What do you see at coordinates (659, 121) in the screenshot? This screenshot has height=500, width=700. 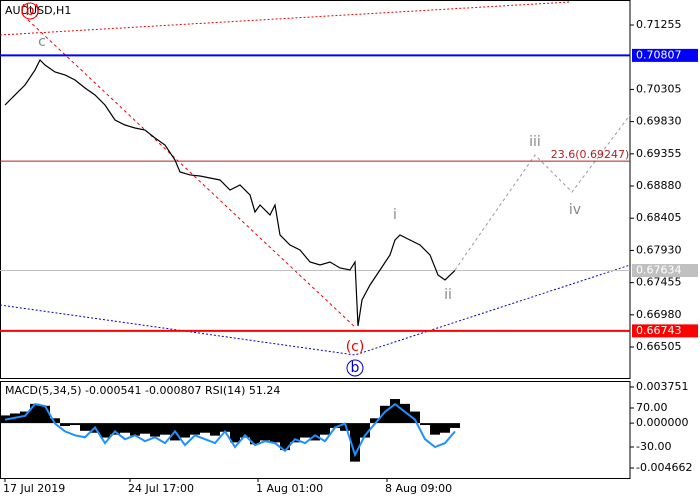 I see `y-tick-label: 0.69830` at bounding box center [659, 121].